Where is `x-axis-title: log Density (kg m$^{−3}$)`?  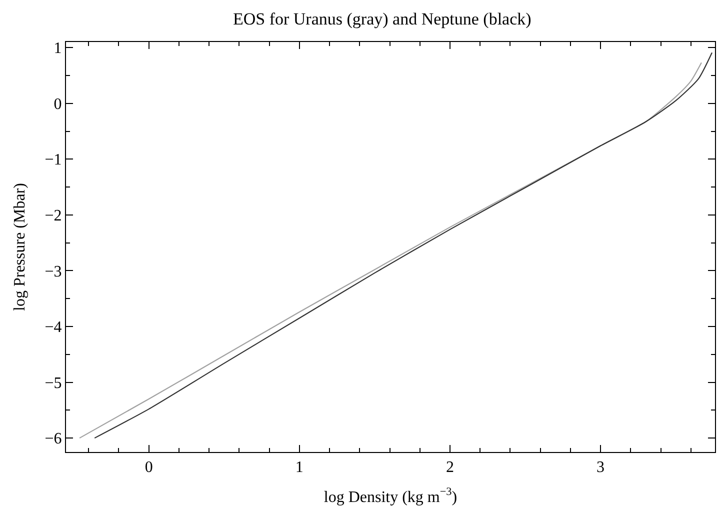 x-axis-title: log Density (kg m$^{−3}$) is located at coordinates (391, 496).